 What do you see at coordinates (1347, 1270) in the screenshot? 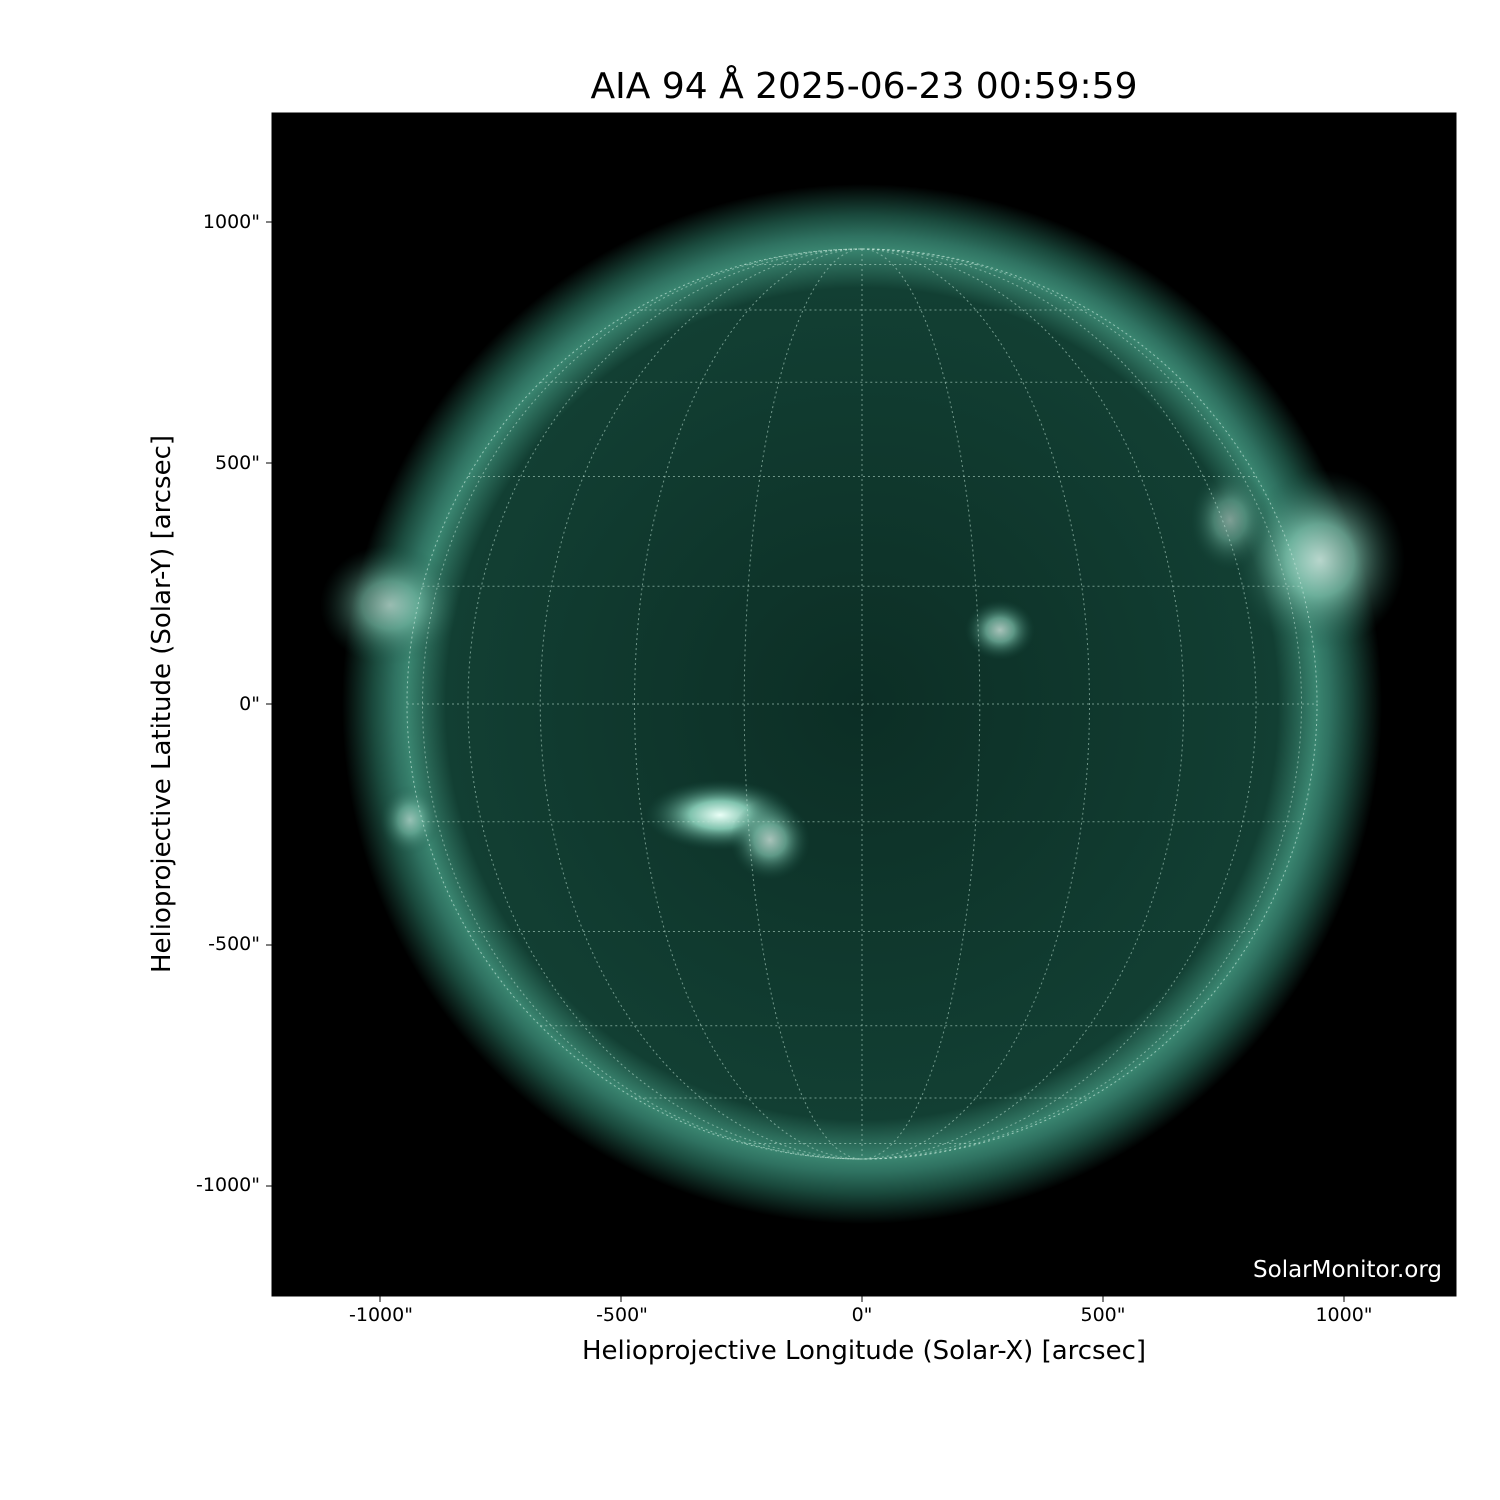
I see `watermark: SolarMonitor.org` at bounding box center [1347, 1270].